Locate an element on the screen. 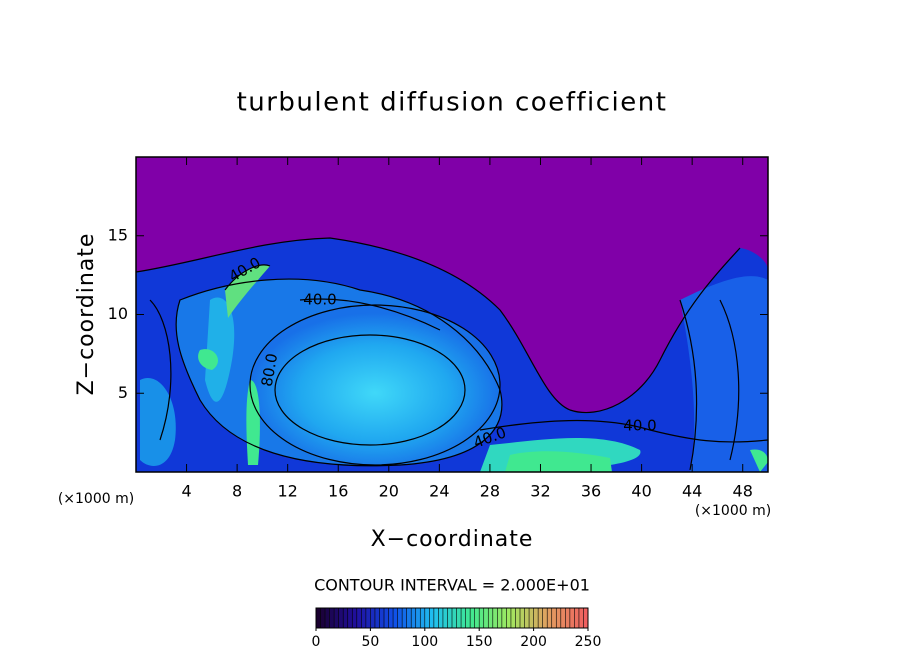  x-tick-label: 44 is located at coordinates (692, 491).